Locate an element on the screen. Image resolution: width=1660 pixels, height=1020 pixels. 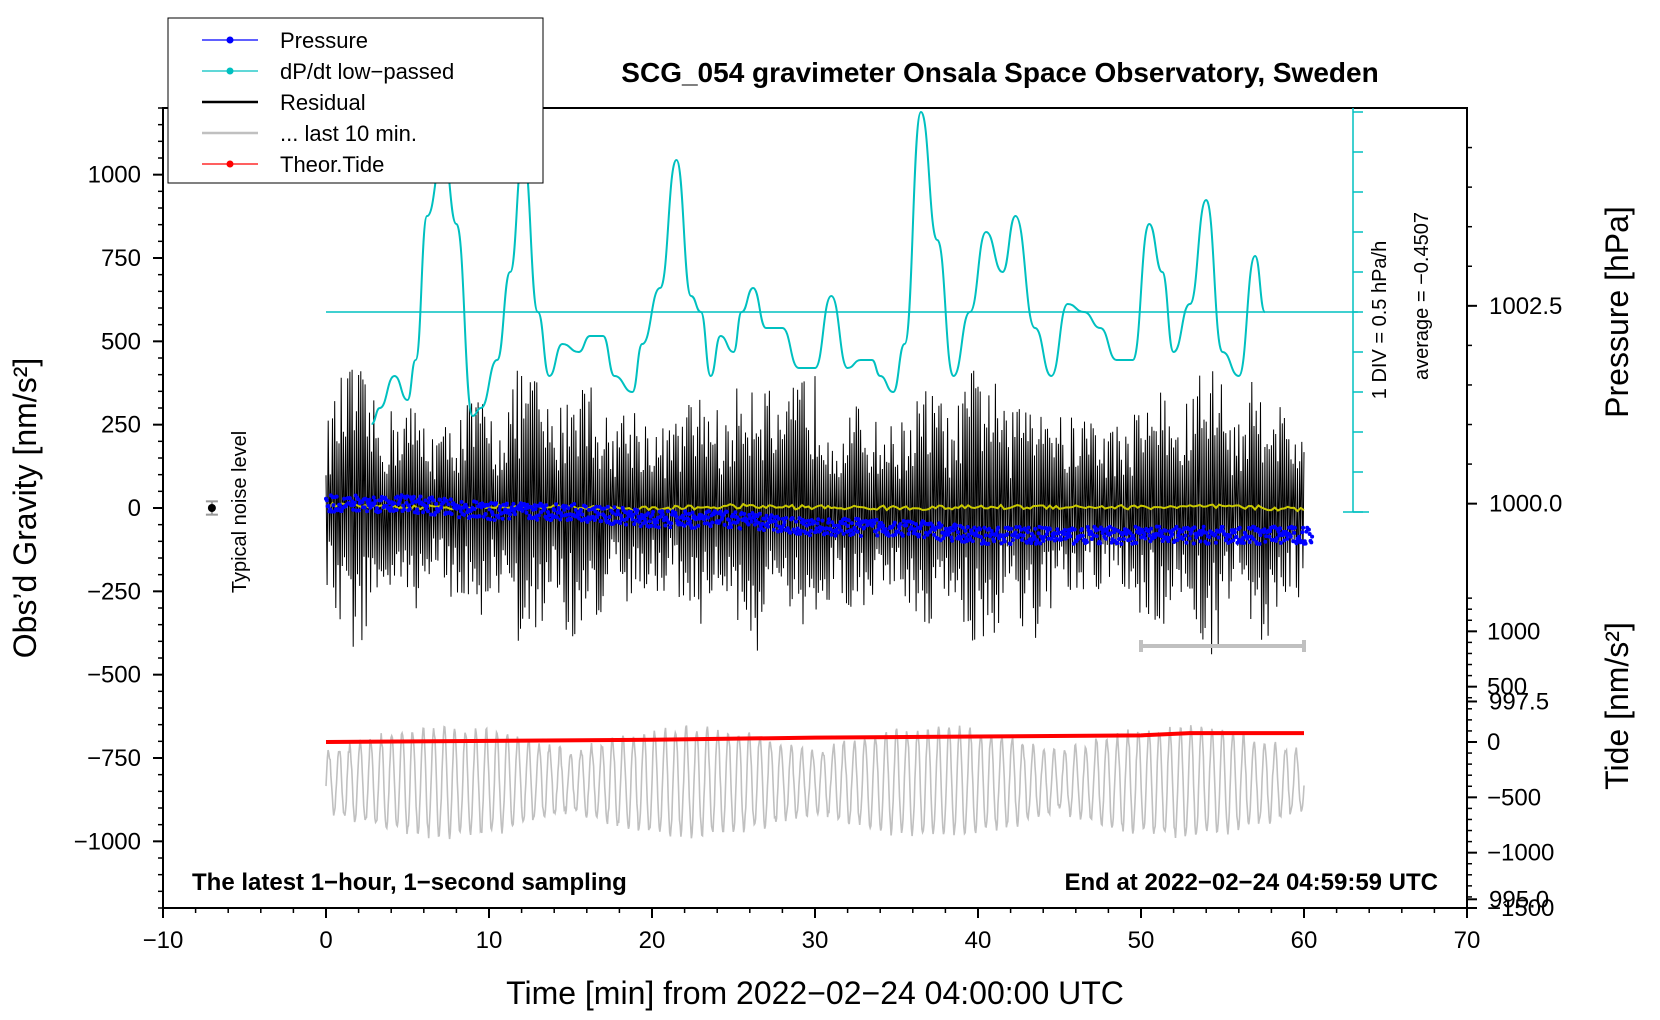
legend-item: dP/dt low−passed is located at coordinates (328, 71).